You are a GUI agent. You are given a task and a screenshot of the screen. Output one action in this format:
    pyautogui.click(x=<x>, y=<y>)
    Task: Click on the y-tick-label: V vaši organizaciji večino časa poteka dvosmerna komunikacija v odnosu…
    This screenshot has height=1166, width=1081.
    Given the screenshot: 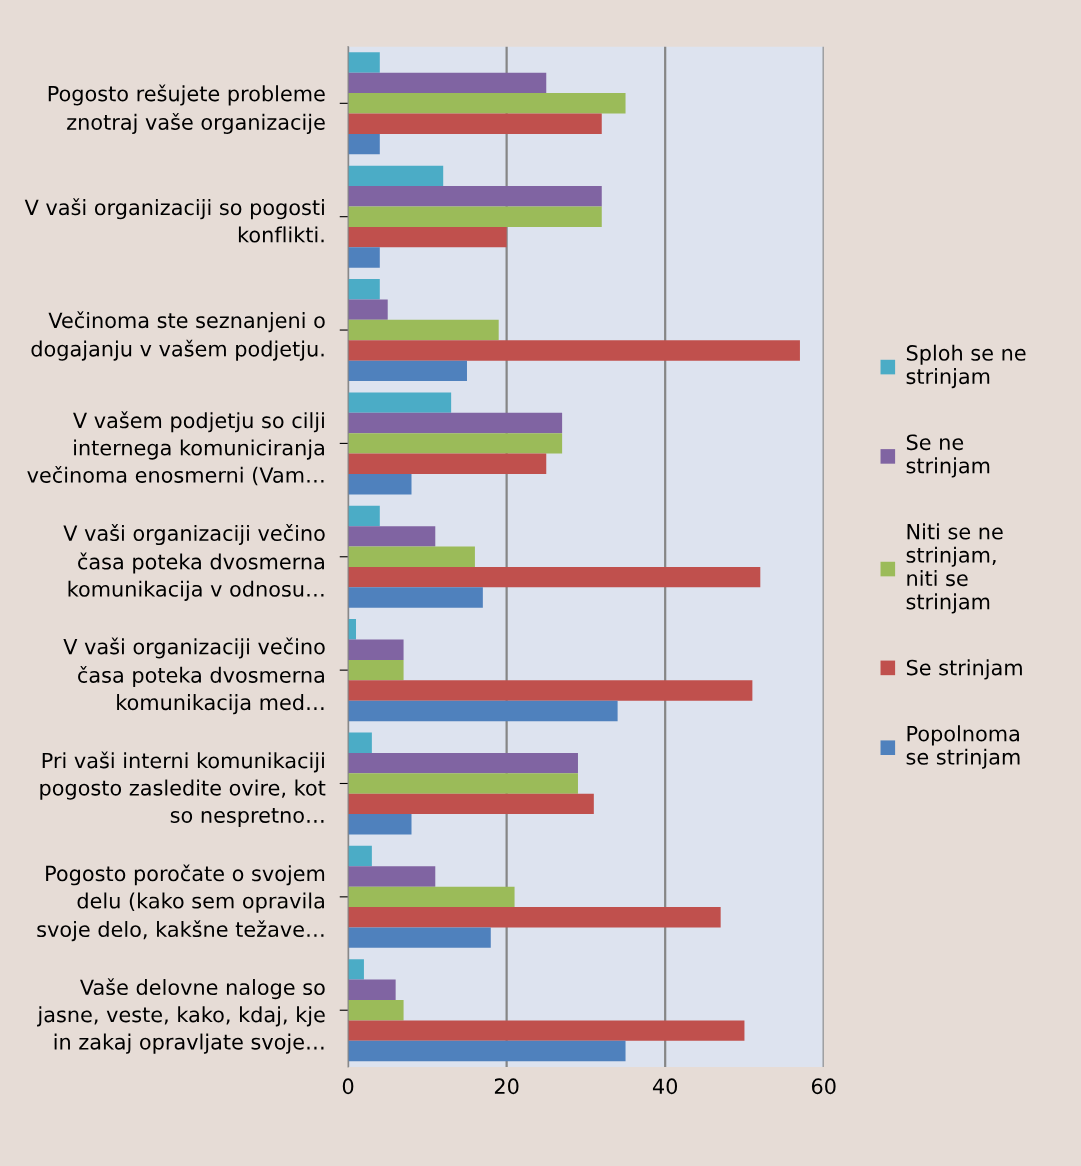 What is the action you would take?
    pyautogui.click(x=194, y=562)
    